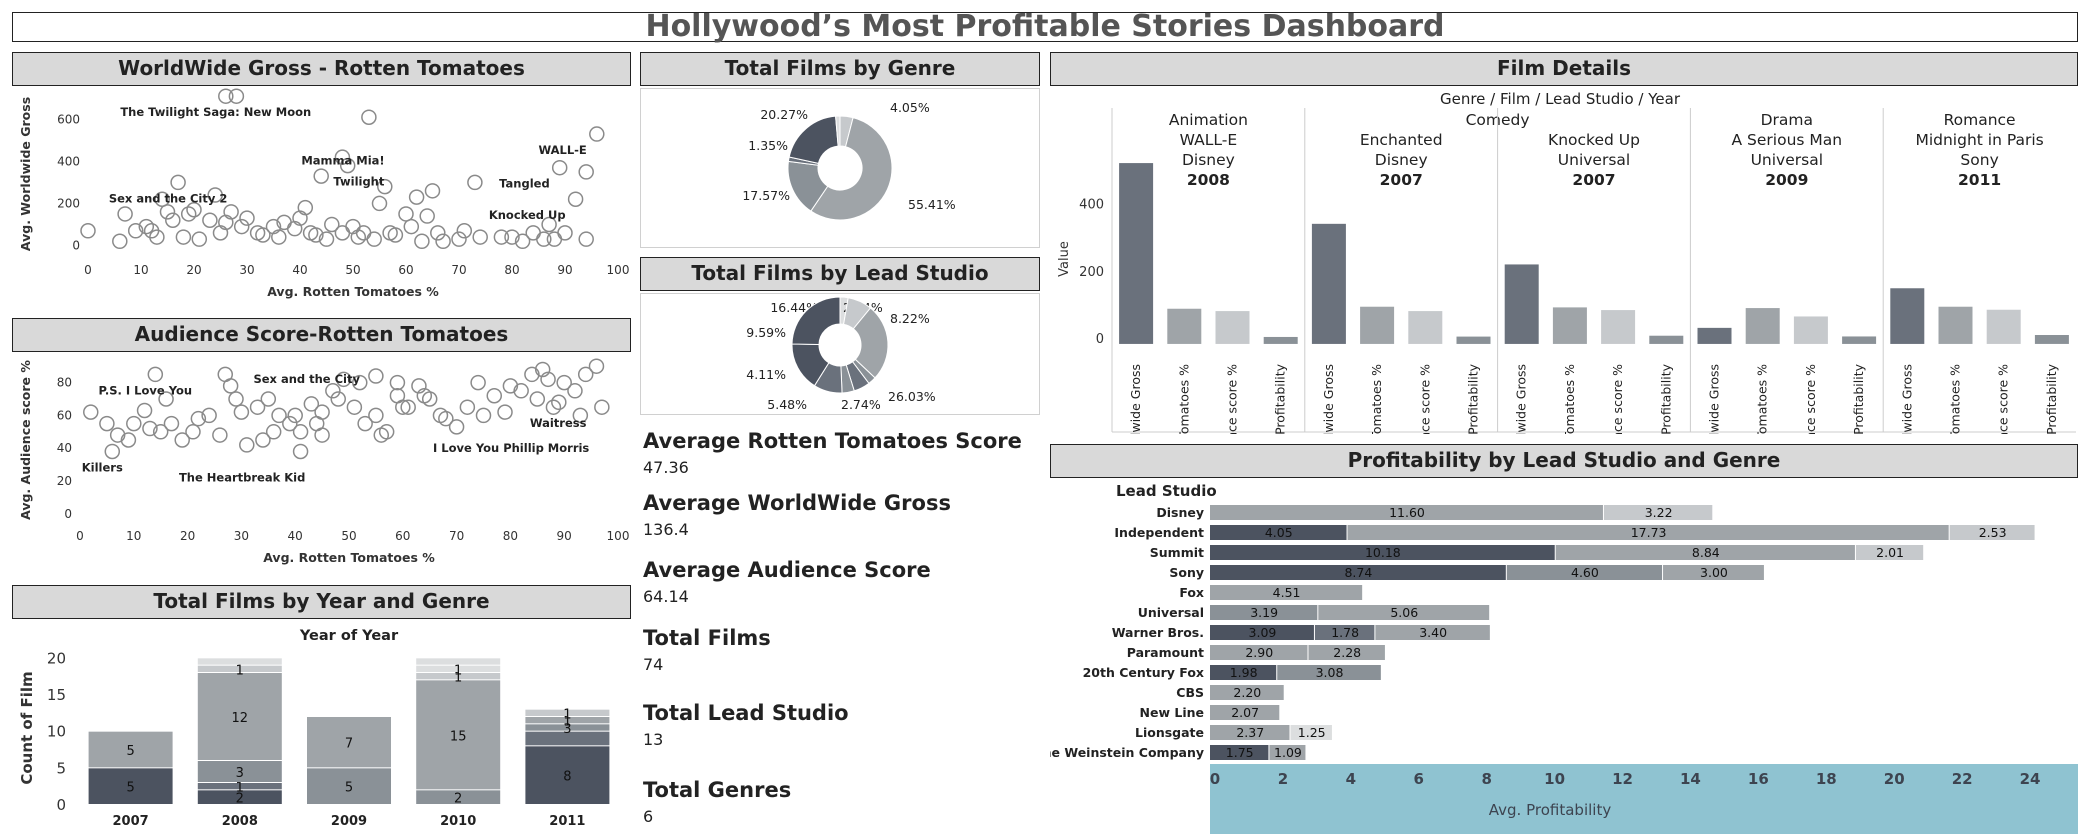  What do you see at coordinates (187, 536) in the screenshot?
I see `x-tick-label: 20` at bounding box center [187, 536].